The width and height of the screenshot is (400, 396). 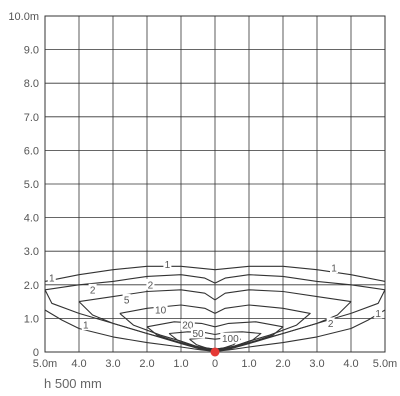 I want to click on y-tick-label: 5.0, so click(x=31, y=185).